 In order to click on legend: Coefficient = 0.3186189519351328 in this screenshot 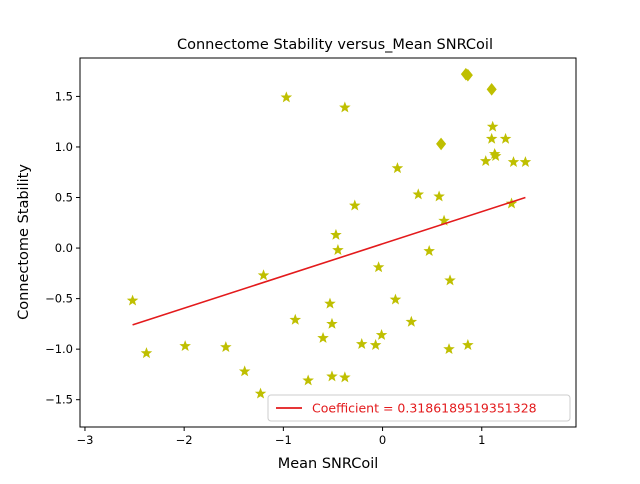, I will do `click(419, 408)`.